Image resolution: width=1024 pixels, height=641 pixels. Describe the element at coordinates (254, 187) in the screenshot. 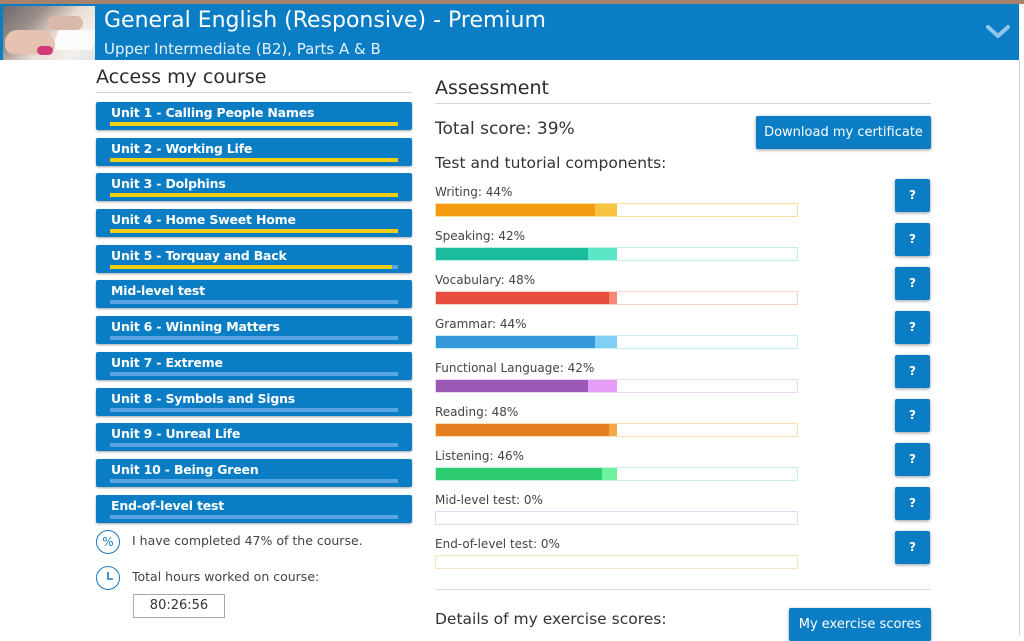

I see `unit-button: Unit 3 - Dolphins` at that location.